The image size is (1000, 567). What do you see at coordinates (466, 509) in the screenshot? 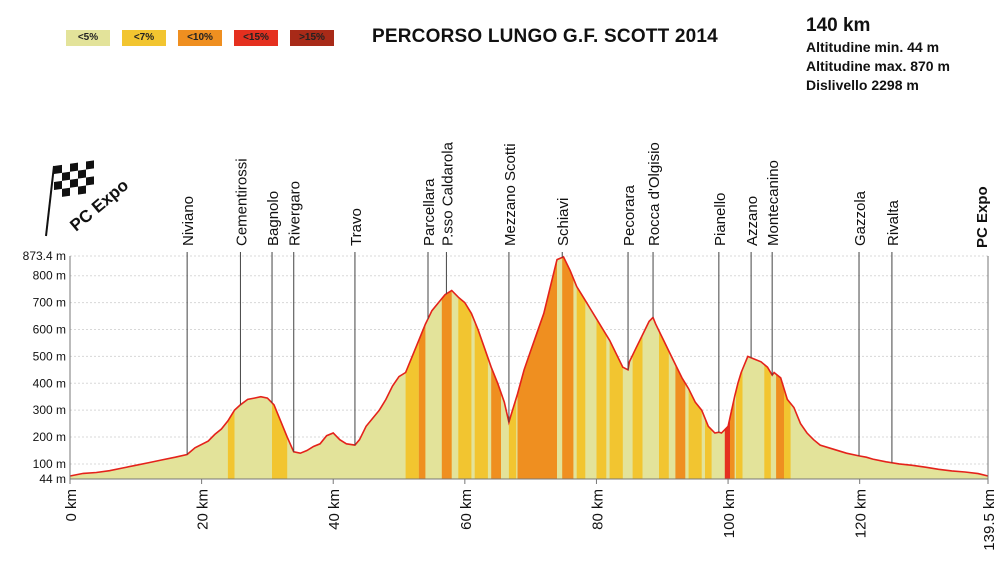
I see `x-tick-label: 60 km` at bounding box center [466, 509].